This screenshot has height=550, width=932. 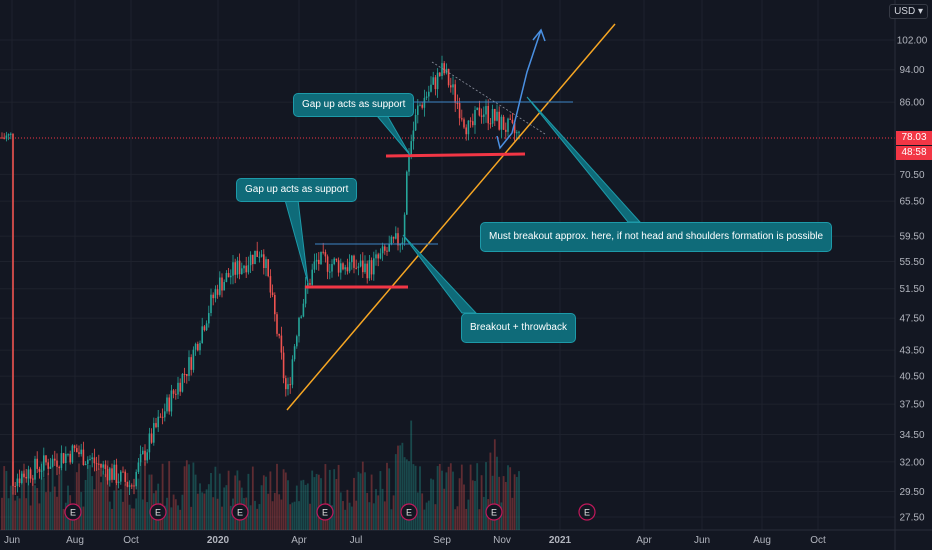 I want to click on y-tick-label: 51.50, so click(x=911, y=289).